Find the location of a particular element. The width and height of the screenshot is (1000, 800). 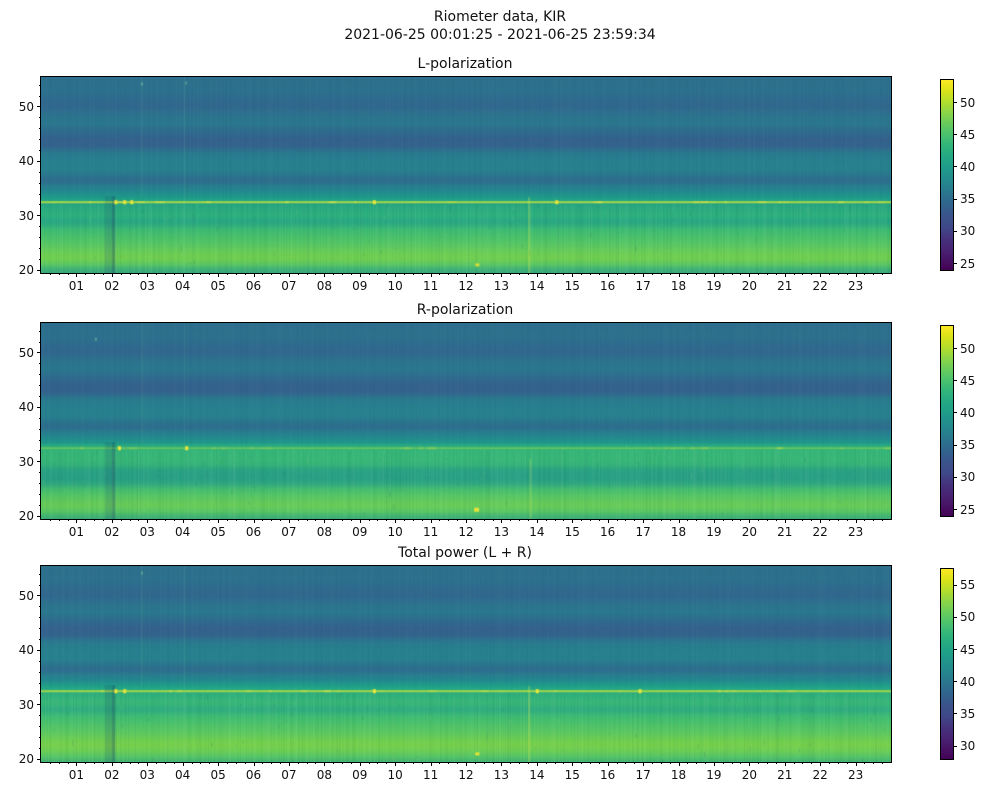

colorbar-tick is located at coordinates (955, 477).